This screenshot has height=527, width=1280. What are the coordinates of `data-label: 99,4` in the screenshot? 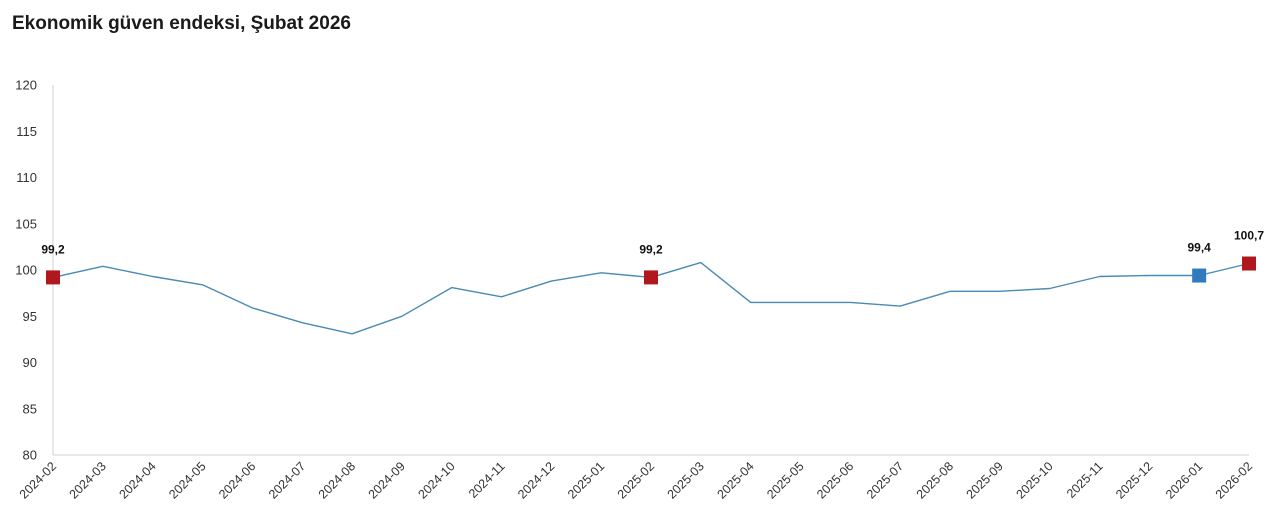 It's located at (1199, 248).